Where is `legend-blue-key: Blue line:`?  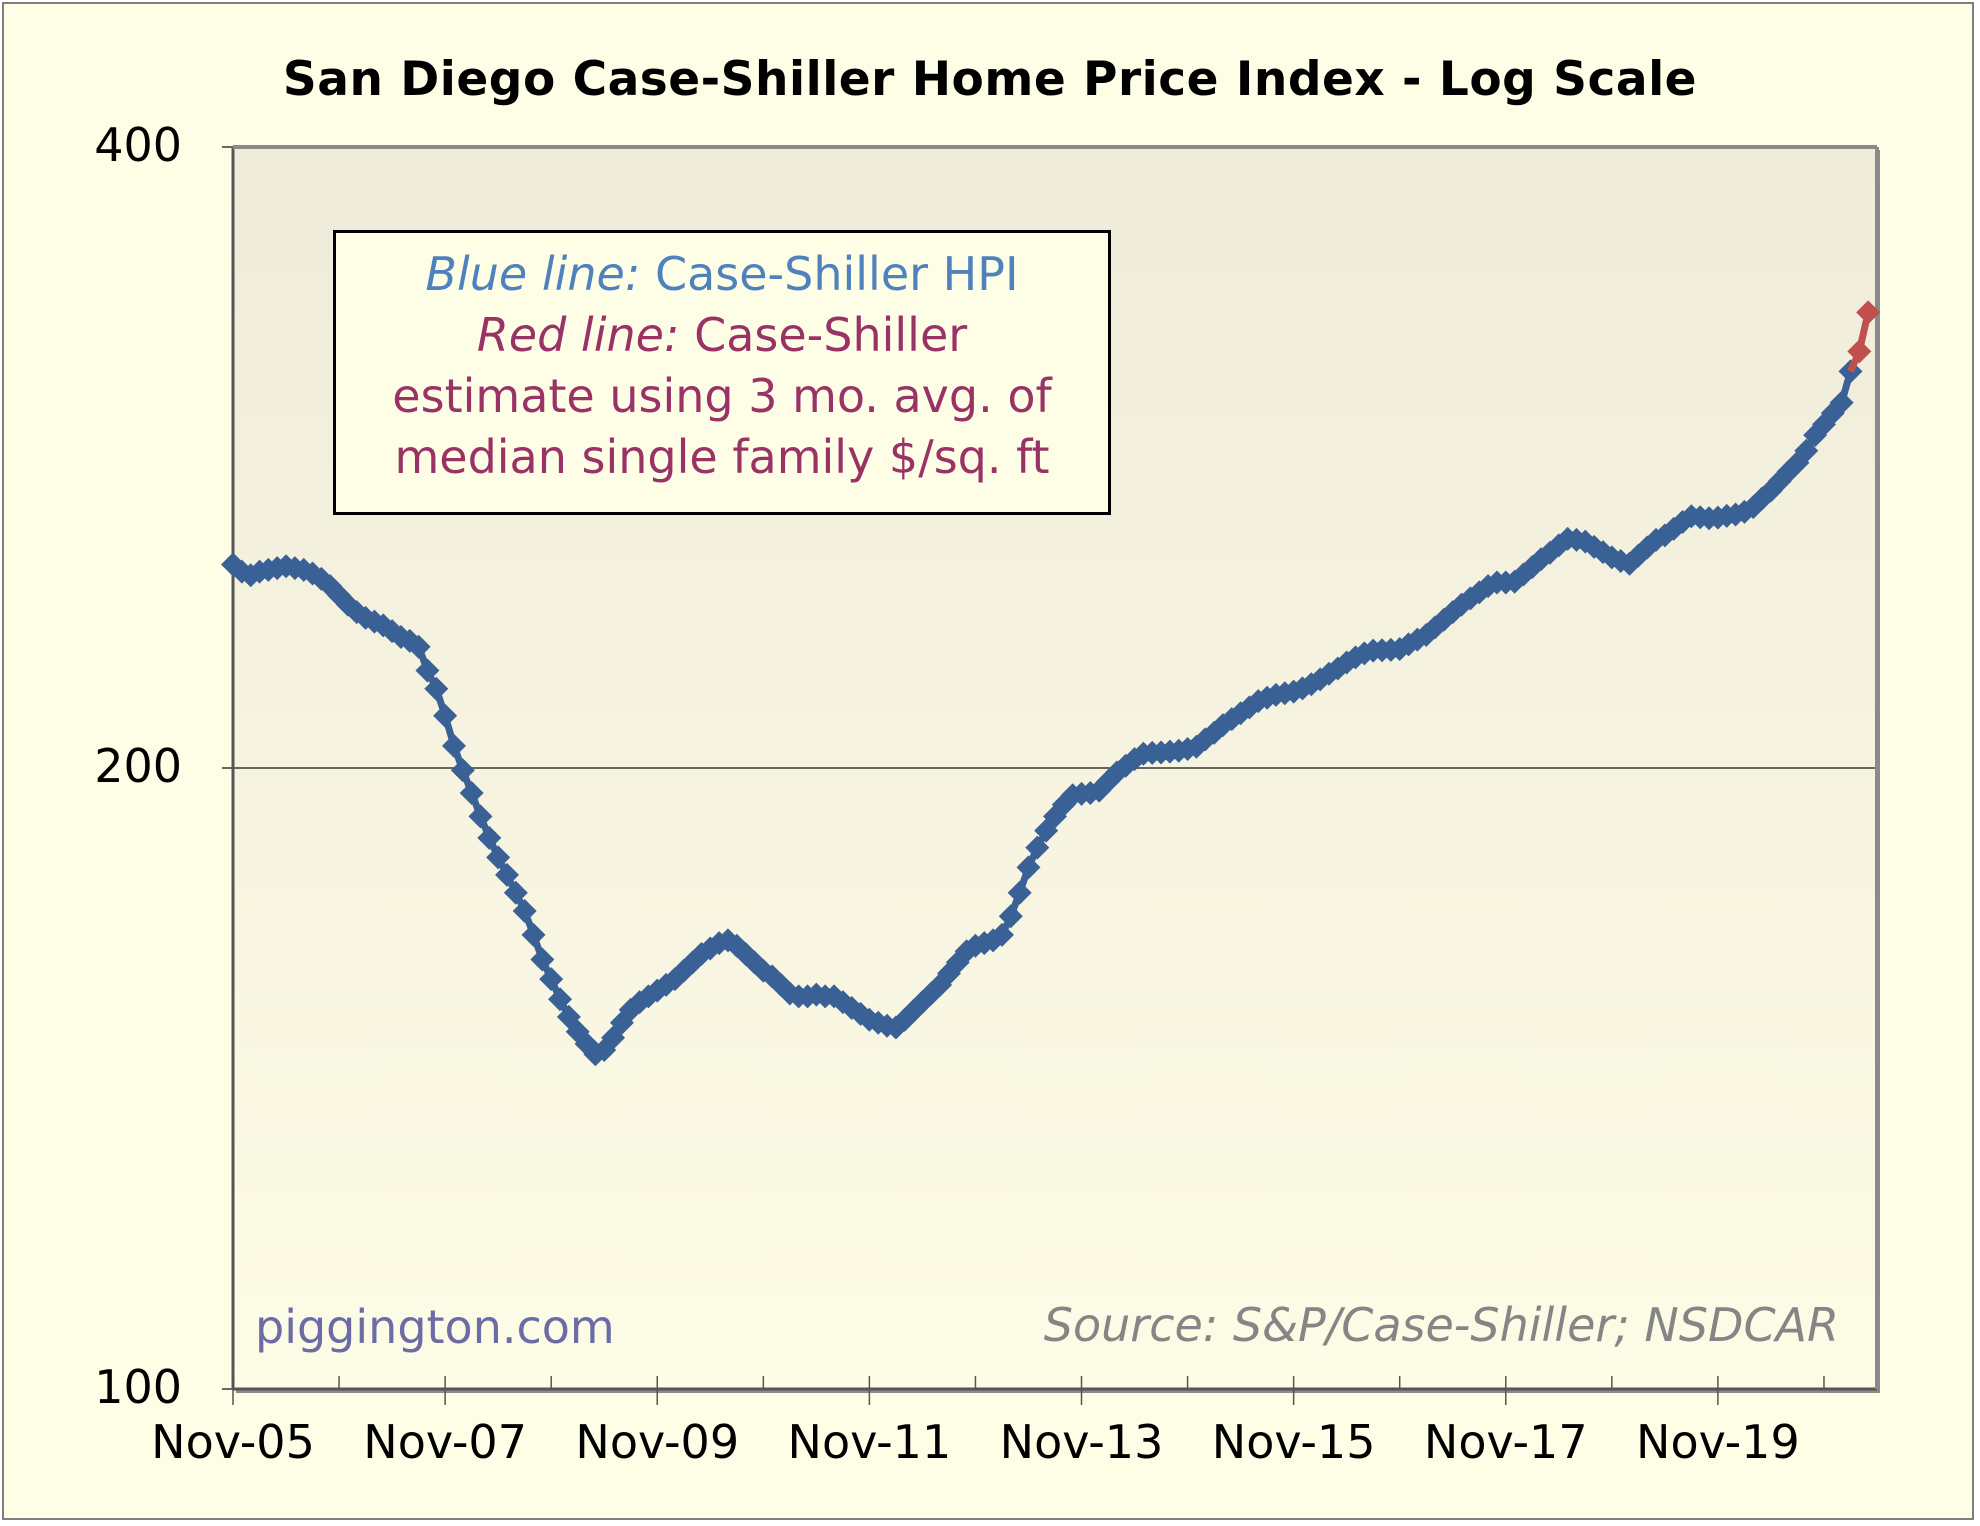 legend-blue-key: Blue line: is located at coordinates (533, 274).